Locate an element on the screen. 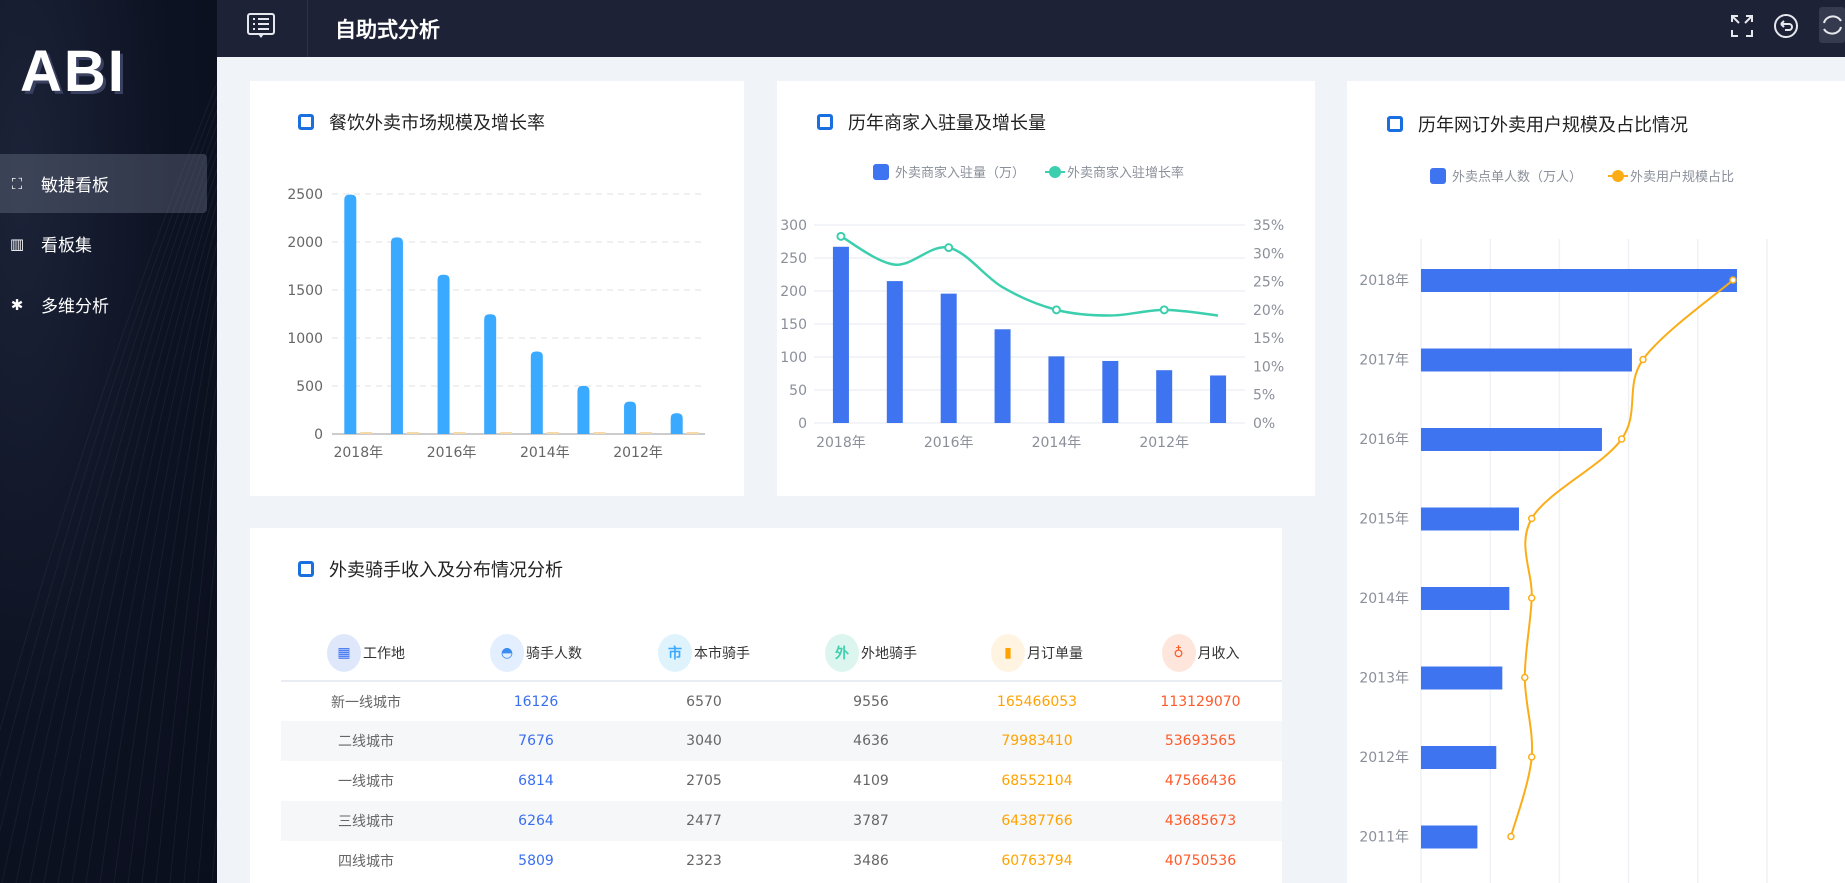  y-tick-label: 200 is located at coordinates (793, 292).